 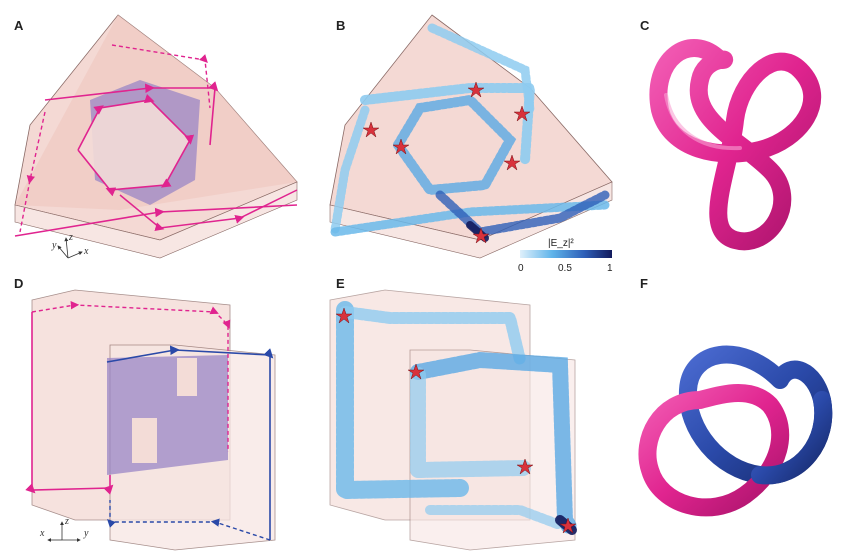 What do you see at coordinates (610, 268) in the screenshot?
I see `colorbar-tick-2: 1` at bounding box center [610, 268].